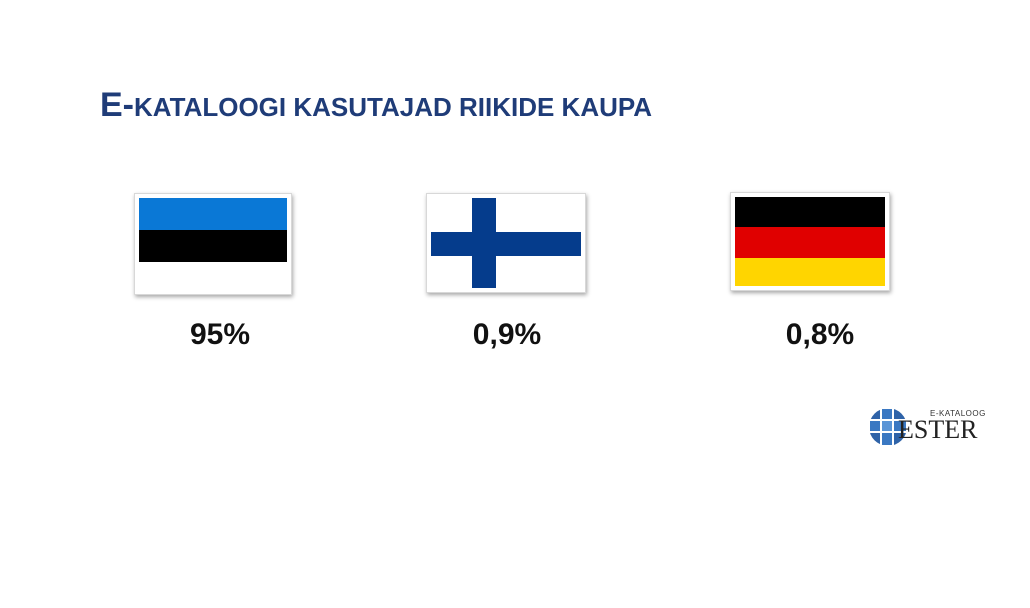  I want to click on logo-name: ESTER, so click(938, 429).